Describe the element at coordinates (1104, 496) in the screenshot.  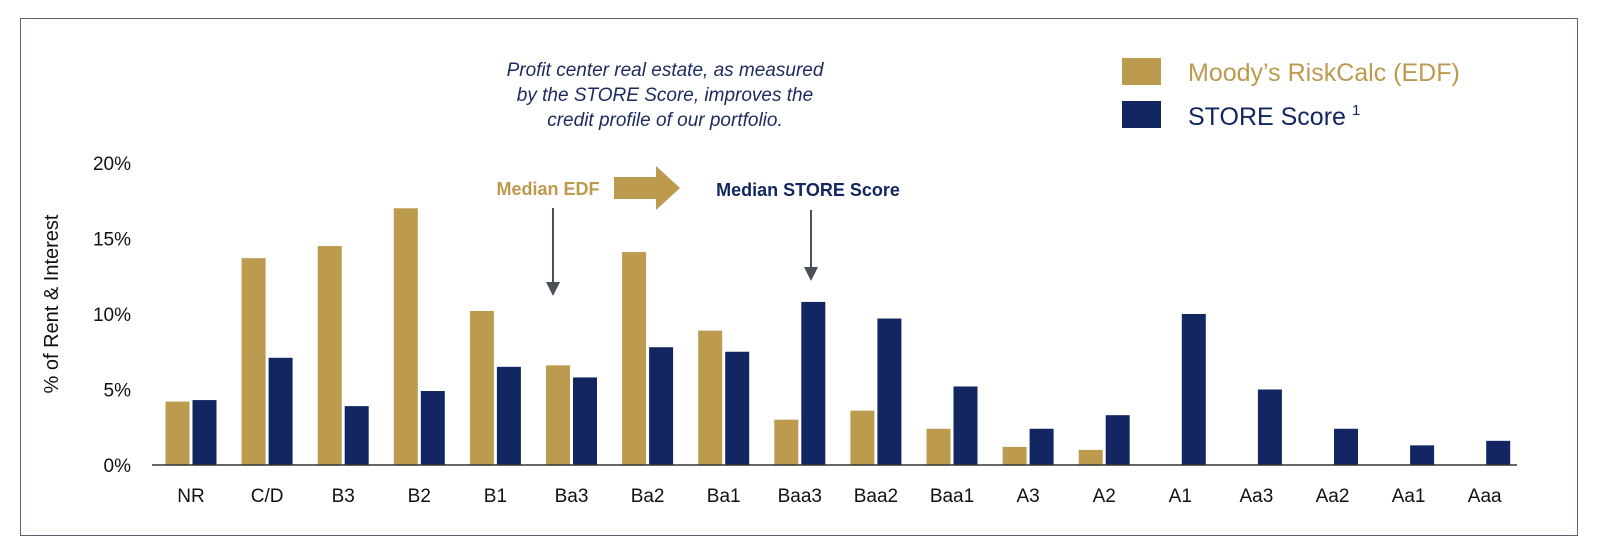
I see `x-tick-a2: A2` at that location.